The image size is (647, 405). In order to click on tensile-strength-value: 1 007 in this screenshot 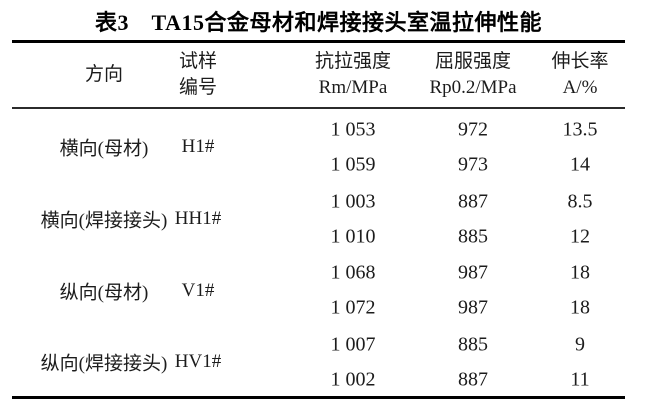, I will do `click(353, 344)`.